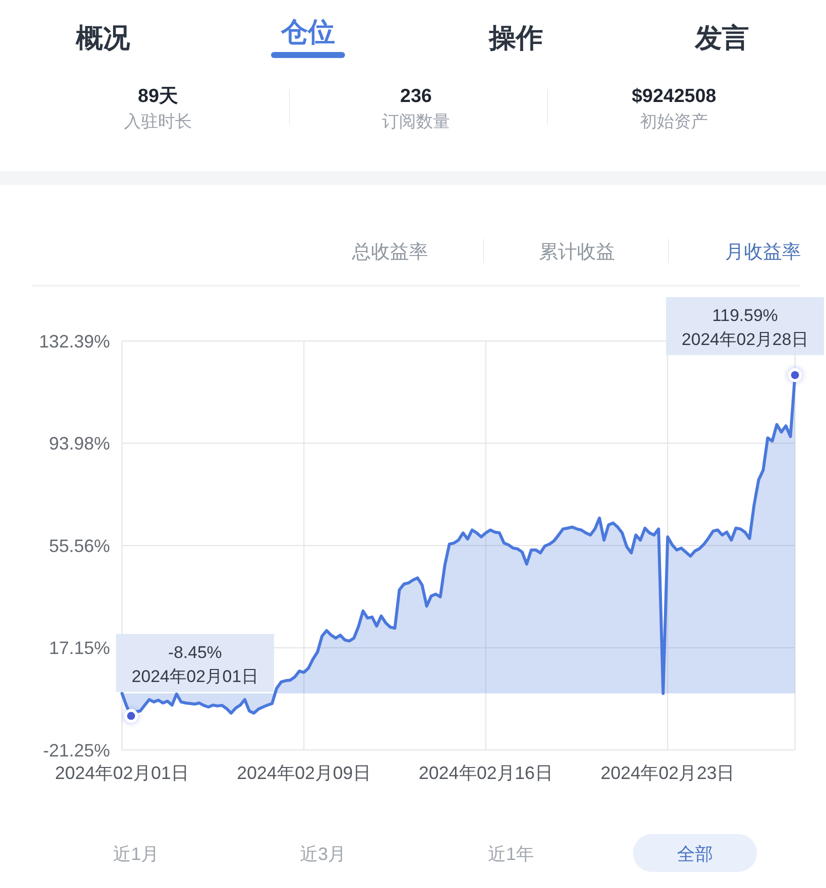  Describe the element at coordinates (416, 121) in the screenshot. I see `text: 订阅数量` at that location.